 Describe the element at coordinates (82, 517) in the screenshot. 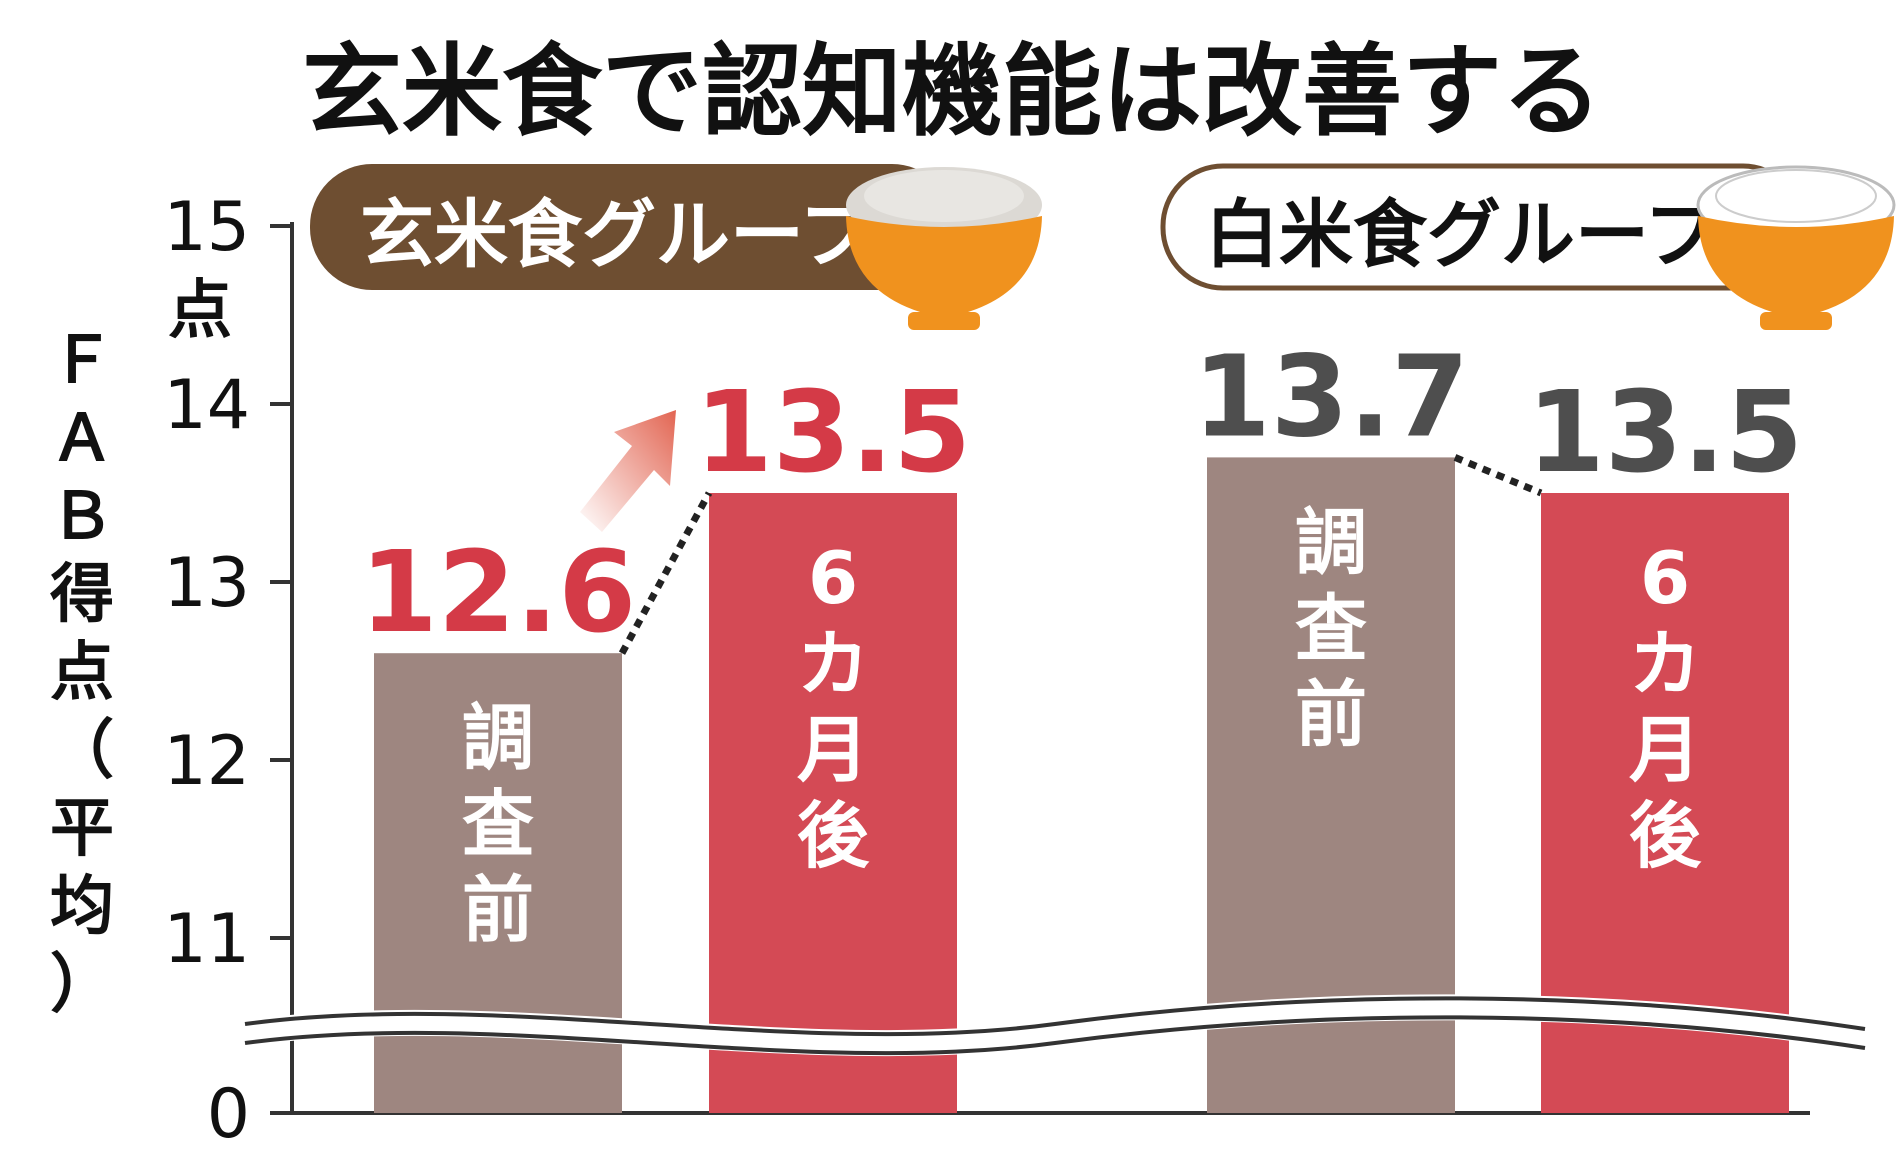

I see `y-axis-label-char: Ｂ` at that location.